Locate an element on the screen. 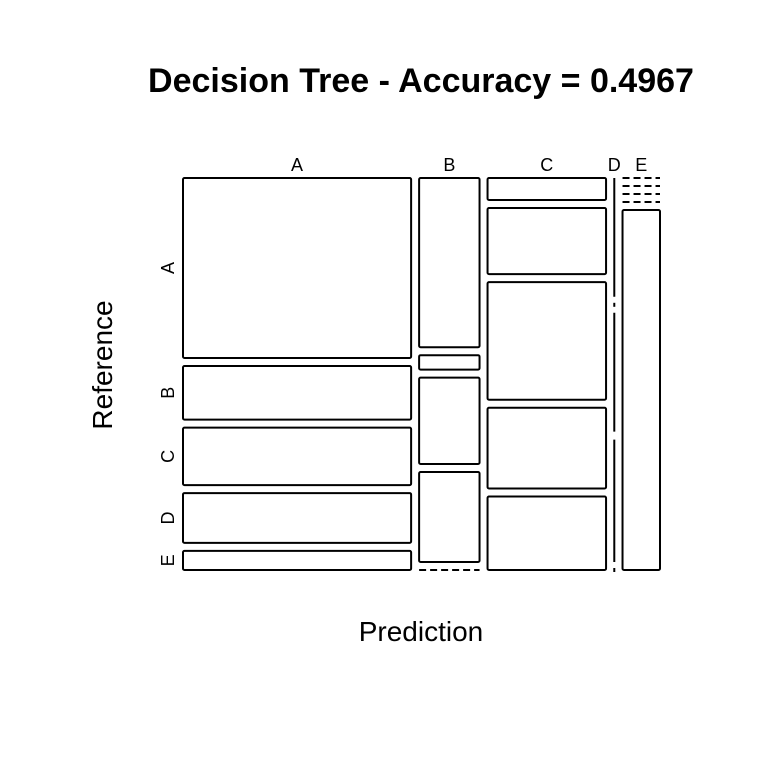 Image resolution: width=768 pixels, height=768 pixels. x-tick-label: C is located at coordinates (546, 165).